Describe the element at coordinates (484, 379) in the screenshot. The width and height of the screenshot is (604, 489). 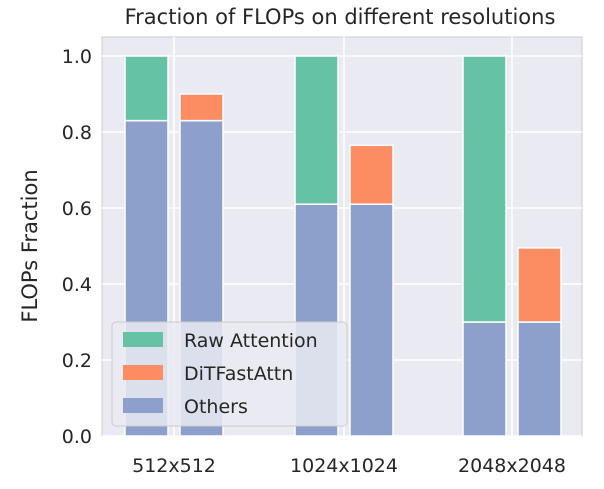
I see `bar-segment-others-2048x2048-left` at that location.